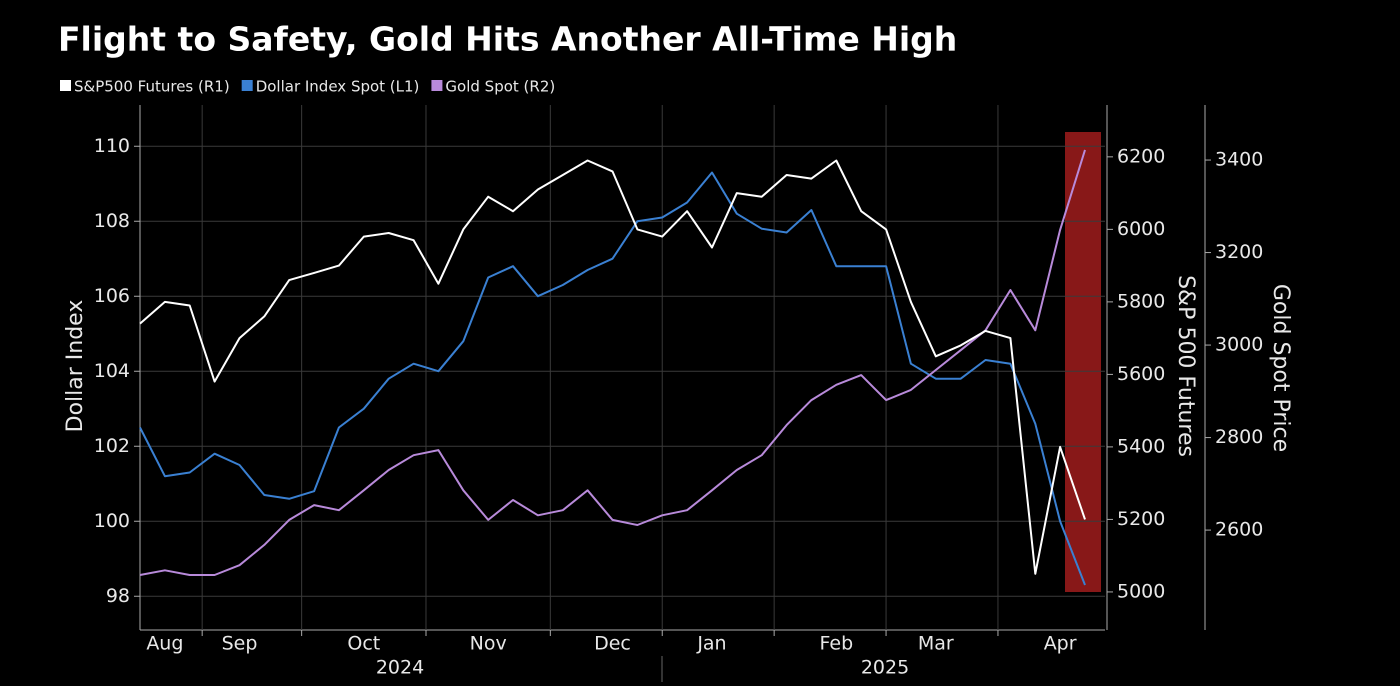  I want to click on x-tick-label: Aug, so click(164, 644).